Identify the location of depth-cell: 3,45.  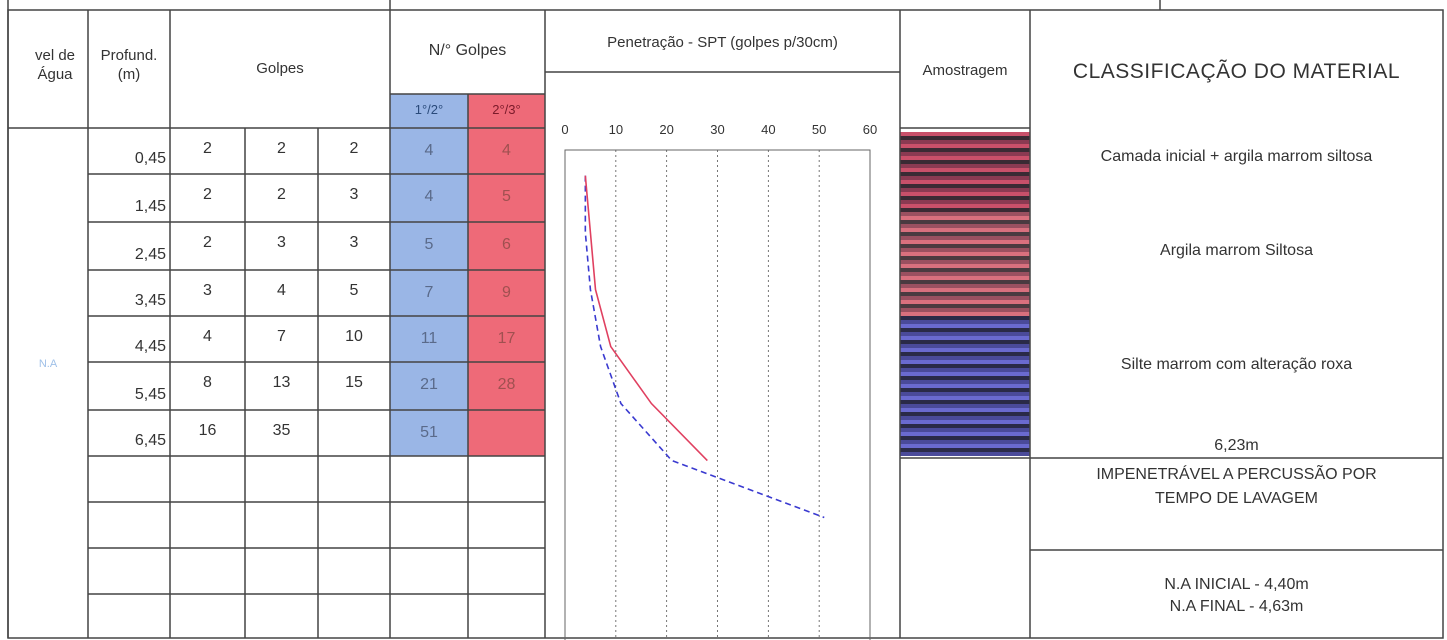
(150, 300).